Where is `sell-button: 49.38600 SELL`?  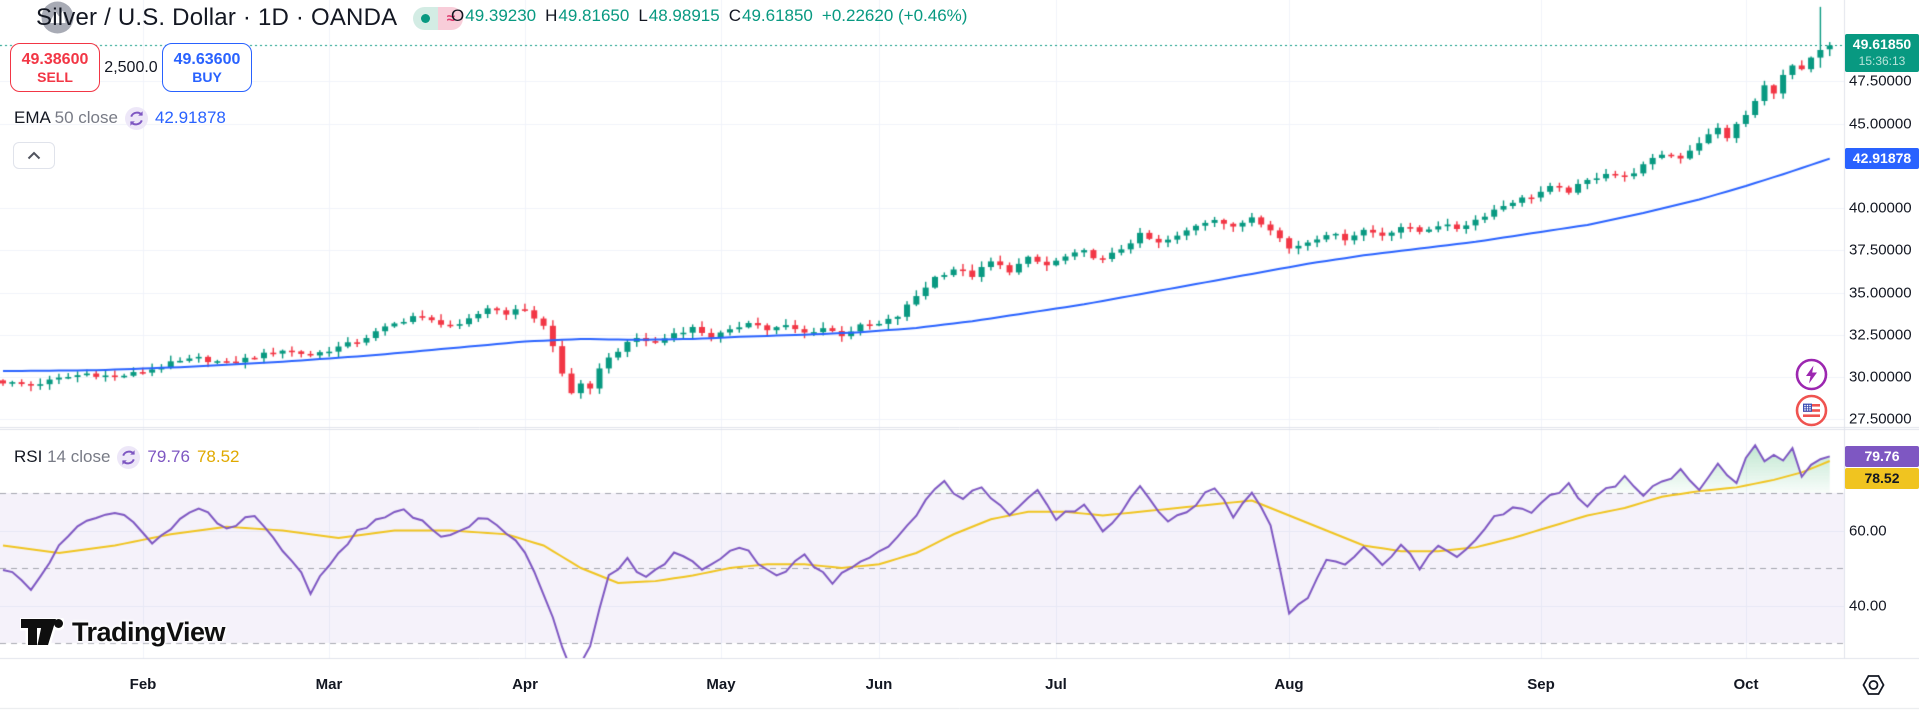 sell-button: 49.38600 SELL is located at coordinates (55, 67).